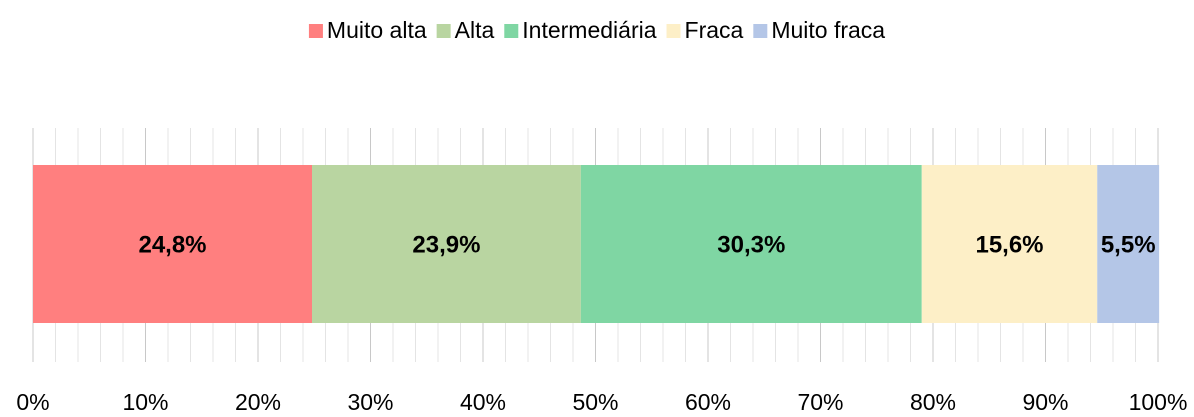  What do you see at coordinates (714, 30) in the screenshot?
I see `legend-label: Fraca` at bounding box center [714, 30].